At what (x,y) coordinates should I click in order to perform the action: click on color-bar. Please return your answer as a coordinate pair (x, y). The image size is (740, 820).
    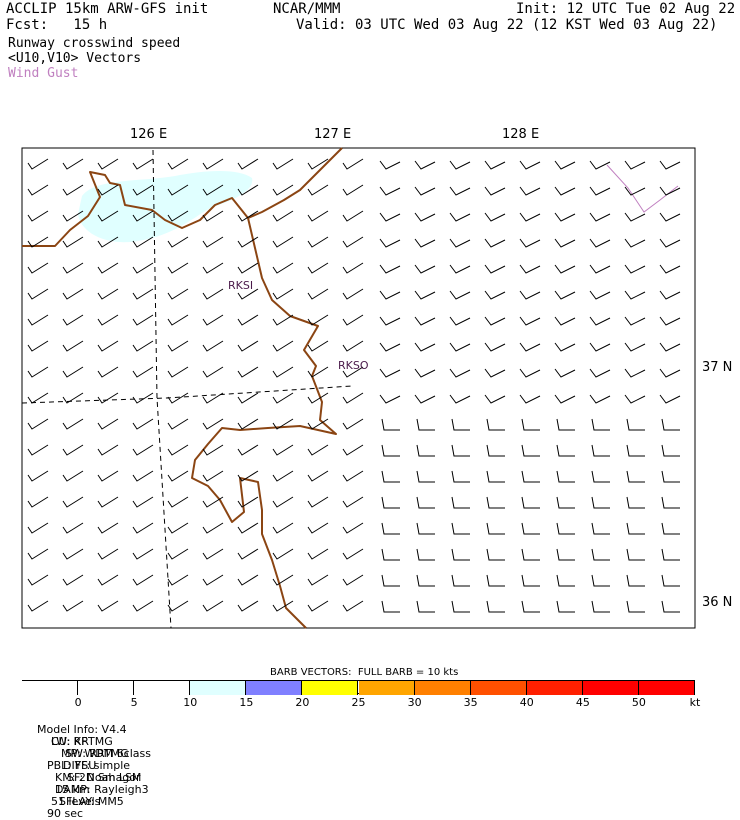
    Looking at the image, I should click on (358, 687).